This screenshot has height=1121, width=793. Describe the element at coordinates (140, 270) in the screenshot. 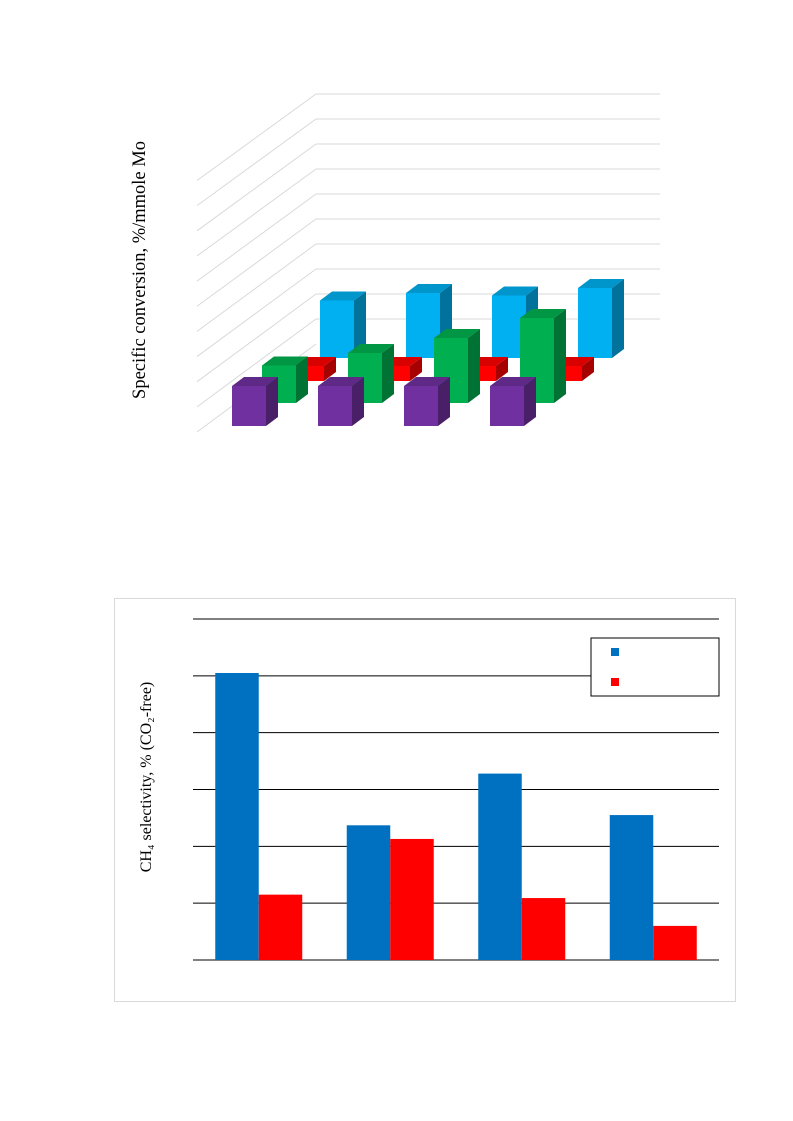

I see `chart1-y-axis-title: Specific conversion, %/mmole Mo` at that location.